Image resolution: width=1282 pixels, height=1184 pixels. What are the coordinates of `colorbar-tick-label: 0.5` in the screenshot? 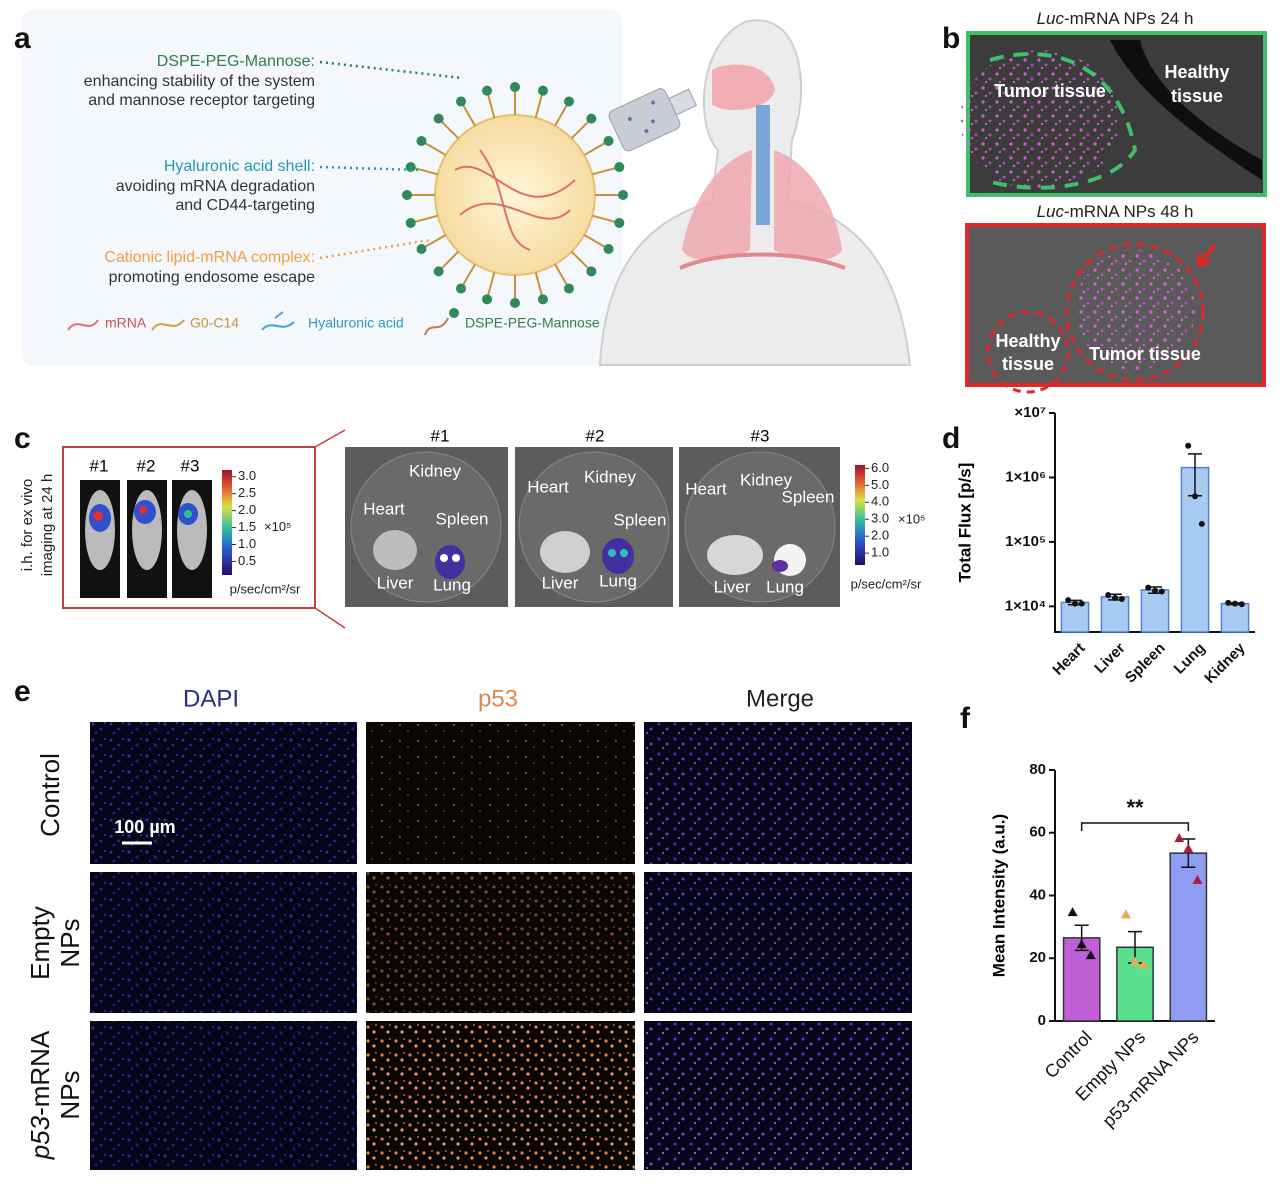 It's located at (247, 560).